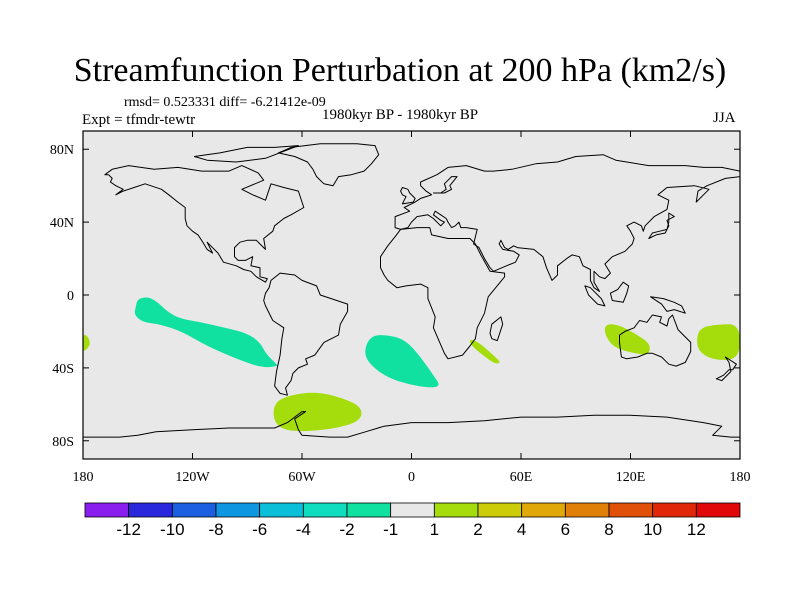  I want to click on y-tick-label: 40S, so click(63, 369).